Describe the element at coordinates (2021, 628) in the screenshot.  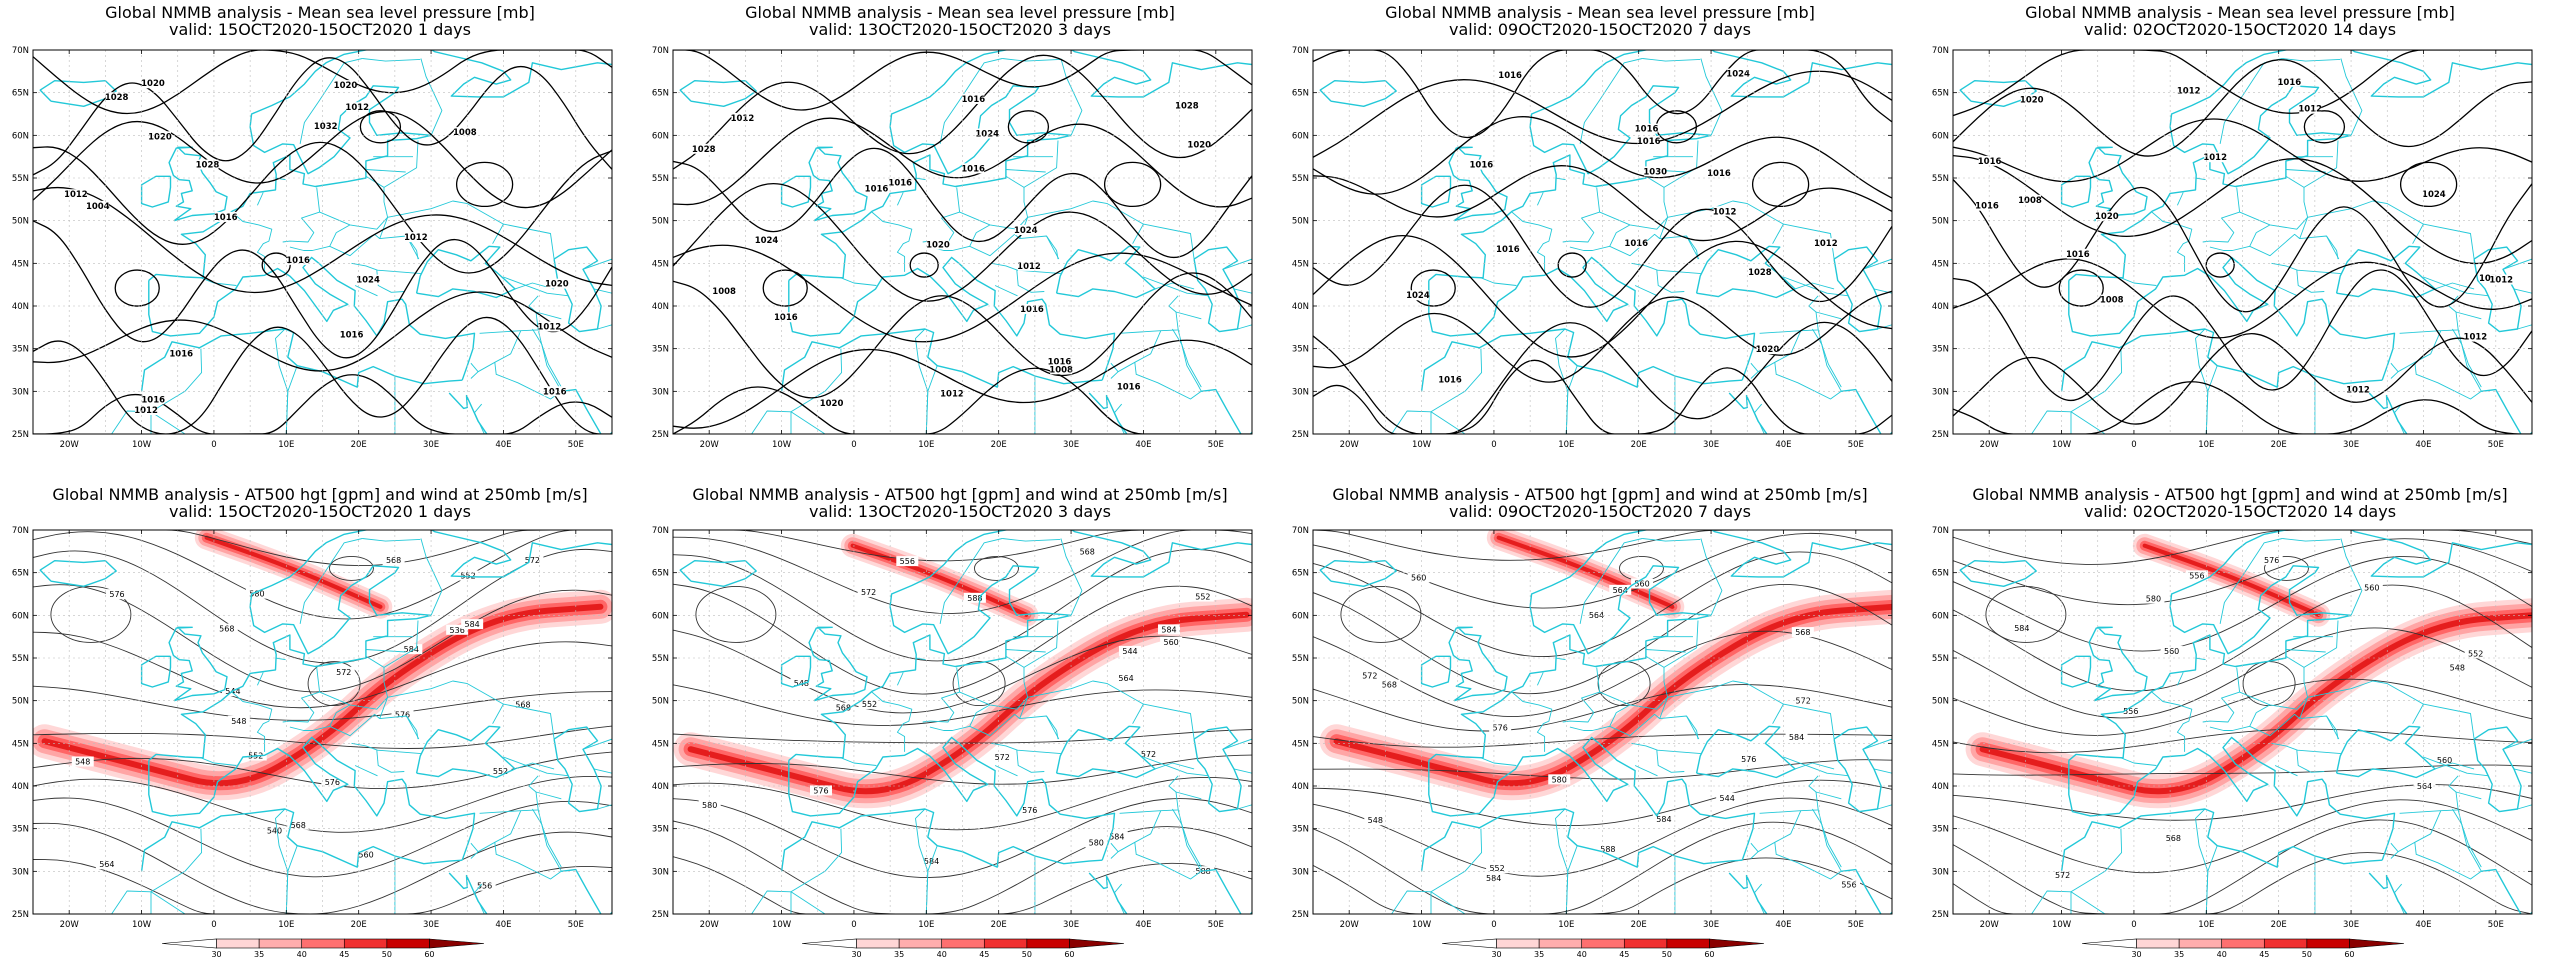
I see `height-label: 584` at that location.